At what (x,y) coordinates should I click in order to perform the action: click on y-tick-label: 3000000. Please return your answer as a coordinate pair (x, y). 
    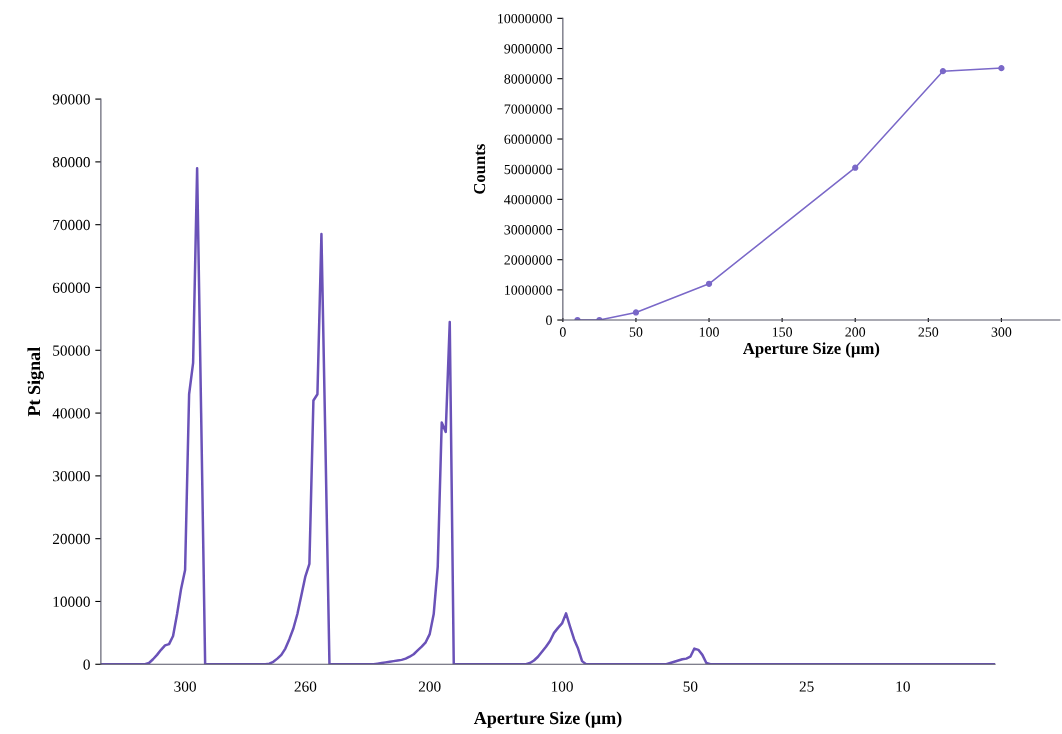
    Looking at the image, I should click on (528, 230).